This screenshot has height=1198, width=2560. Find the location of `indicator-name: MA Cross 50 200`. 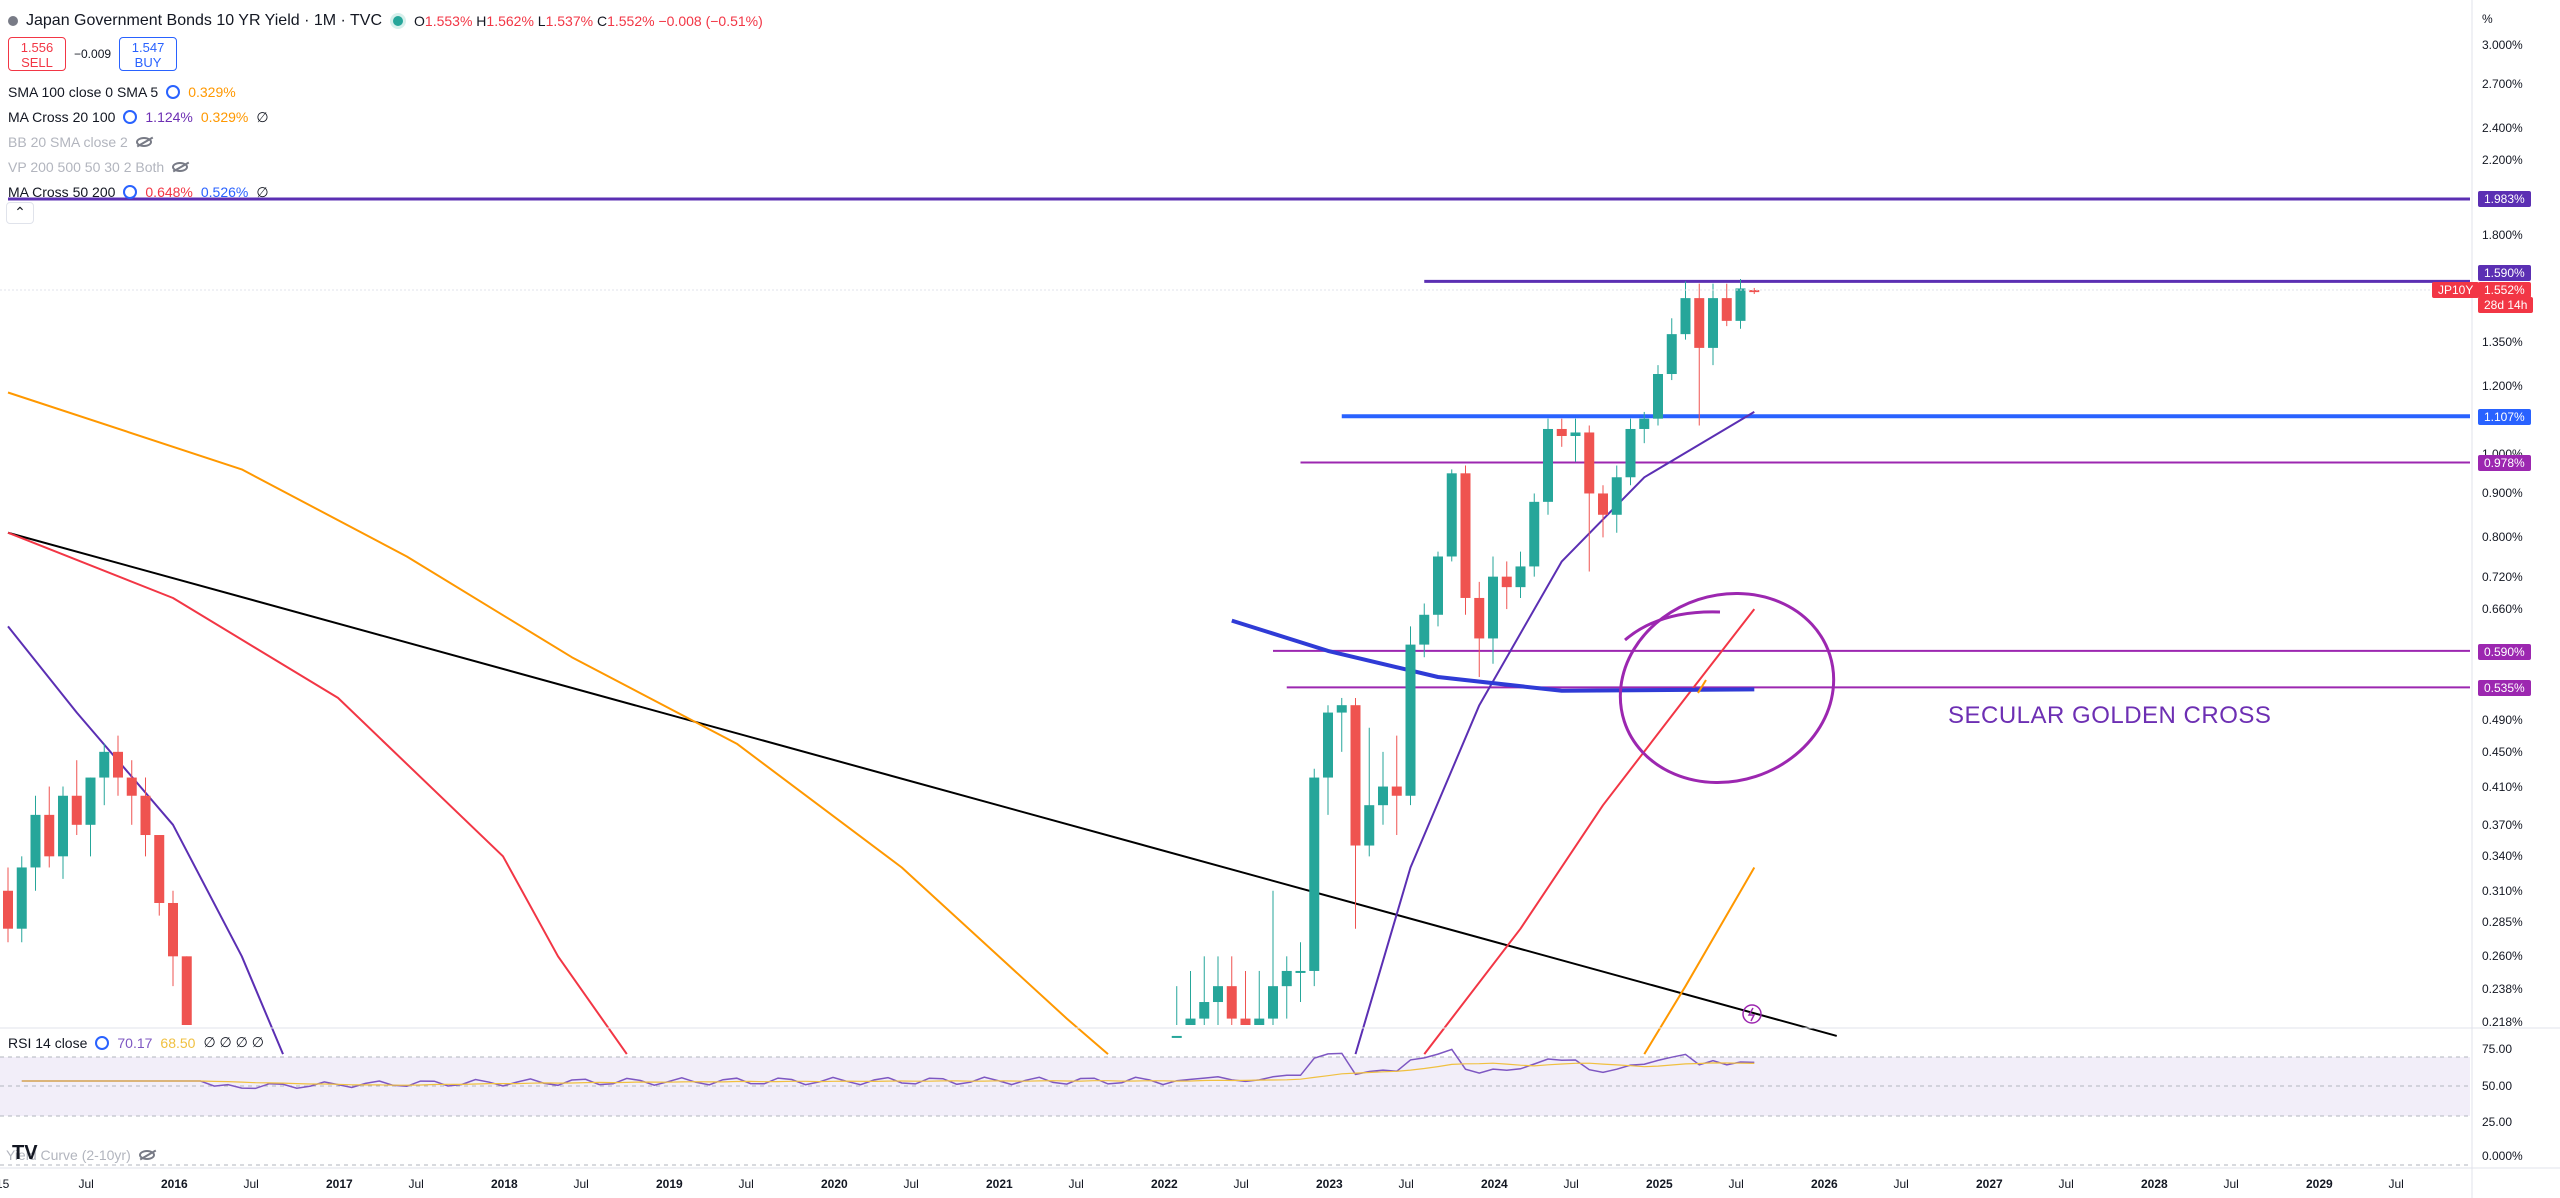

indicator-name: MA Cross 50 200 is located at coordinates (62, 191).